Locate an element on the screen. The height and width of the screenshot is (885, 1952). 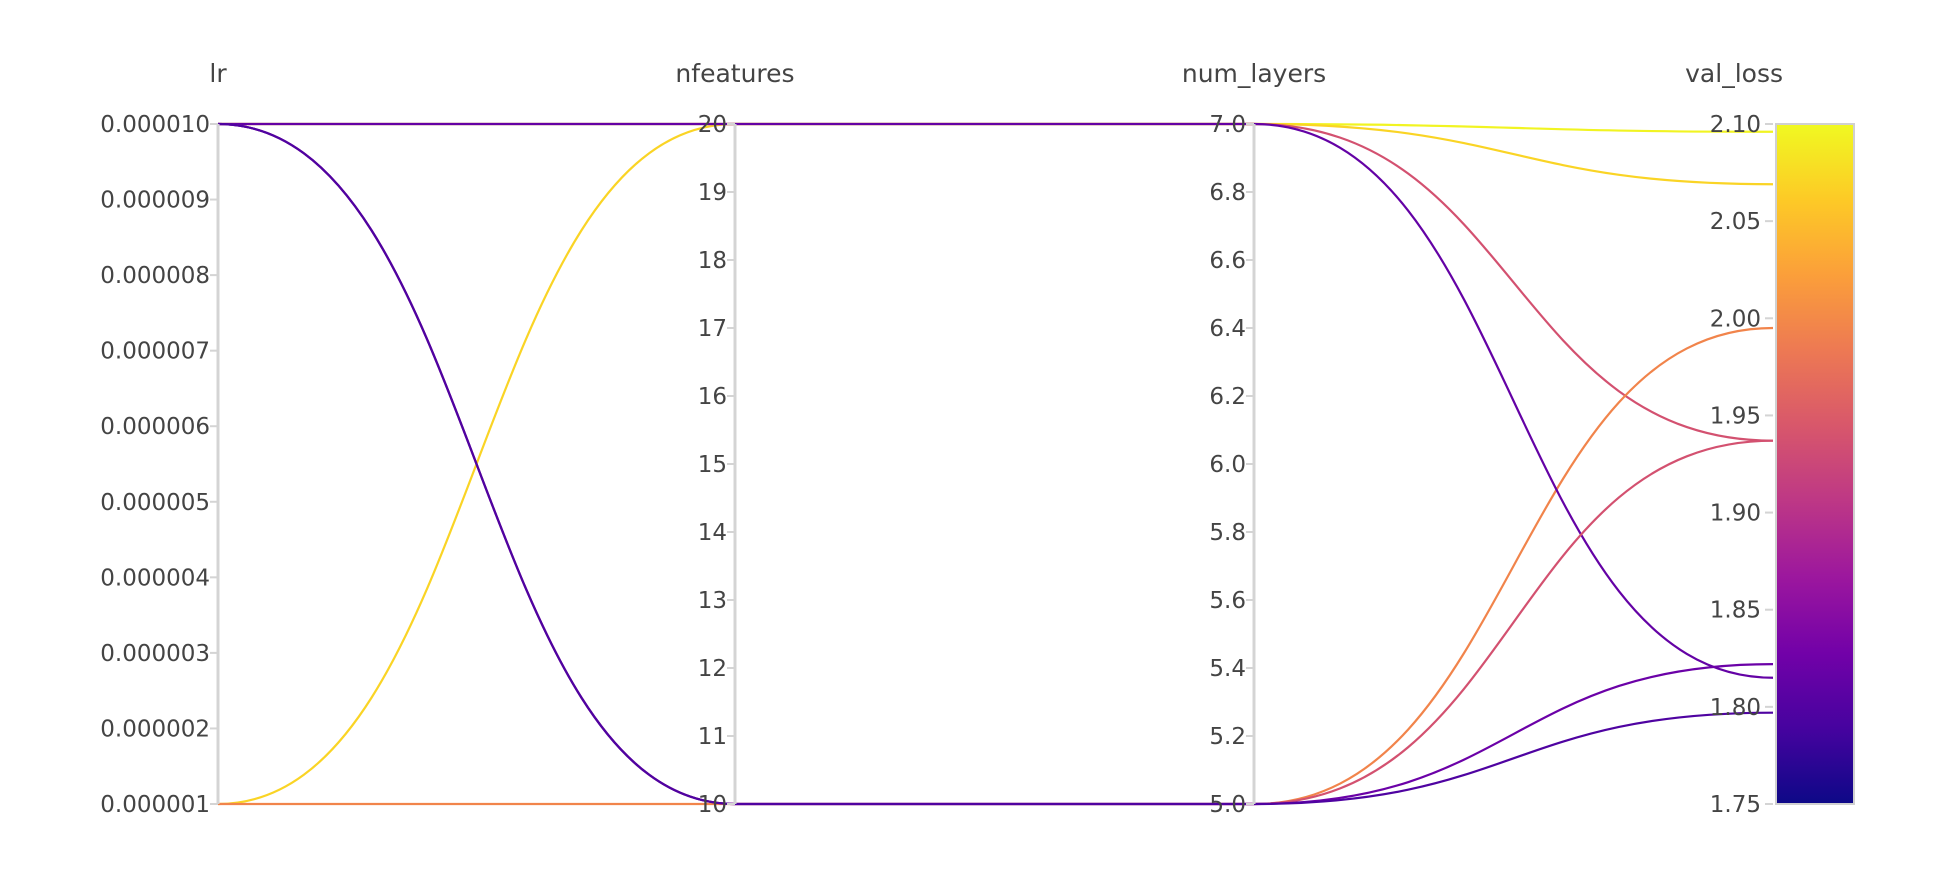
tick-label: 1.95 is located at coordinates (1735, 416).